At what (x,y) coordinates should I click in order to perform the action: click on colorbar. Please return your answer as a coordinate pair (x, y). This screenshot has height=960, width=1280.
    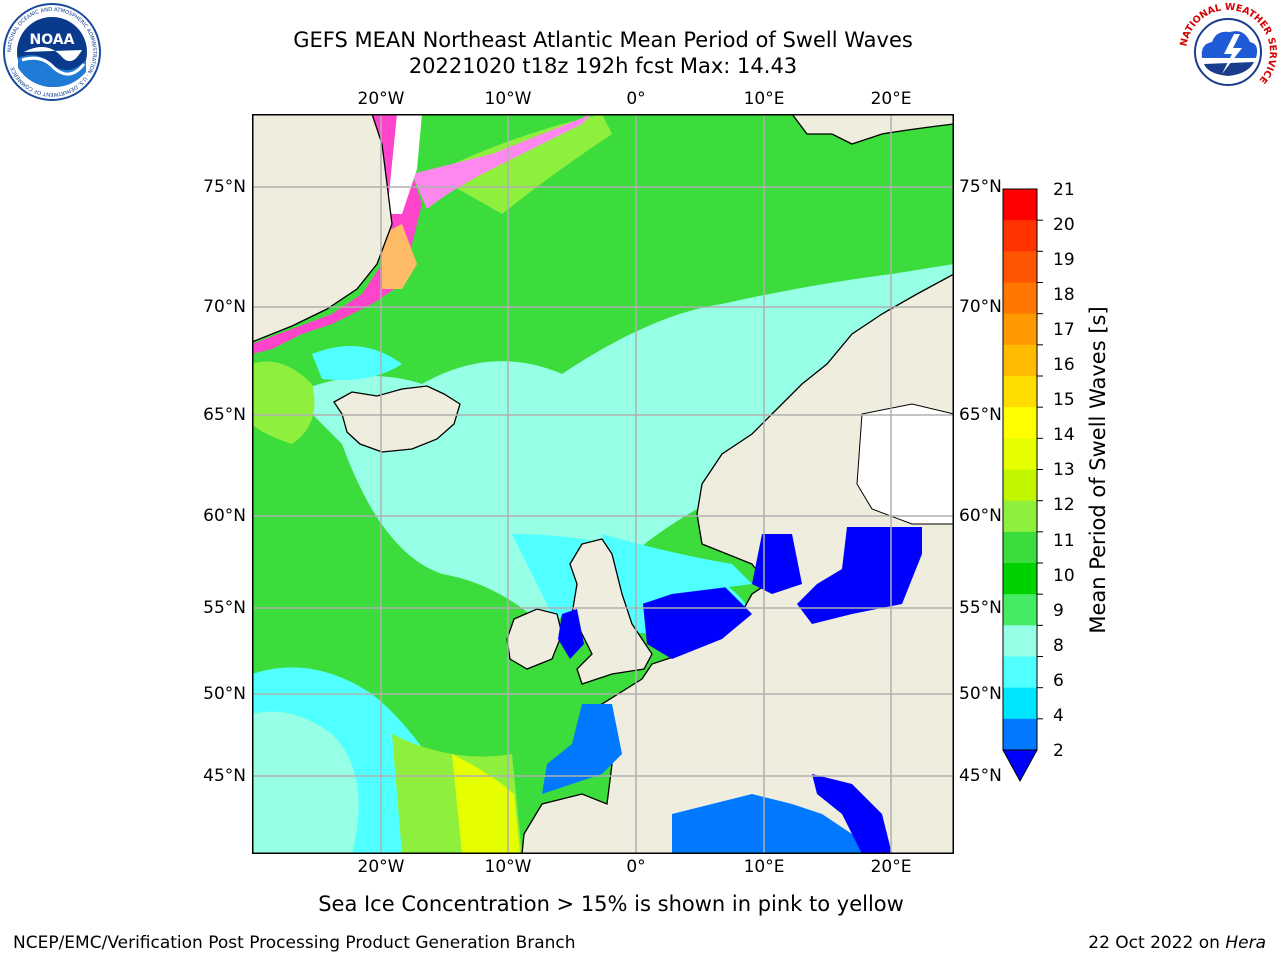
    Looking at the image, I should click on (1022, 485).